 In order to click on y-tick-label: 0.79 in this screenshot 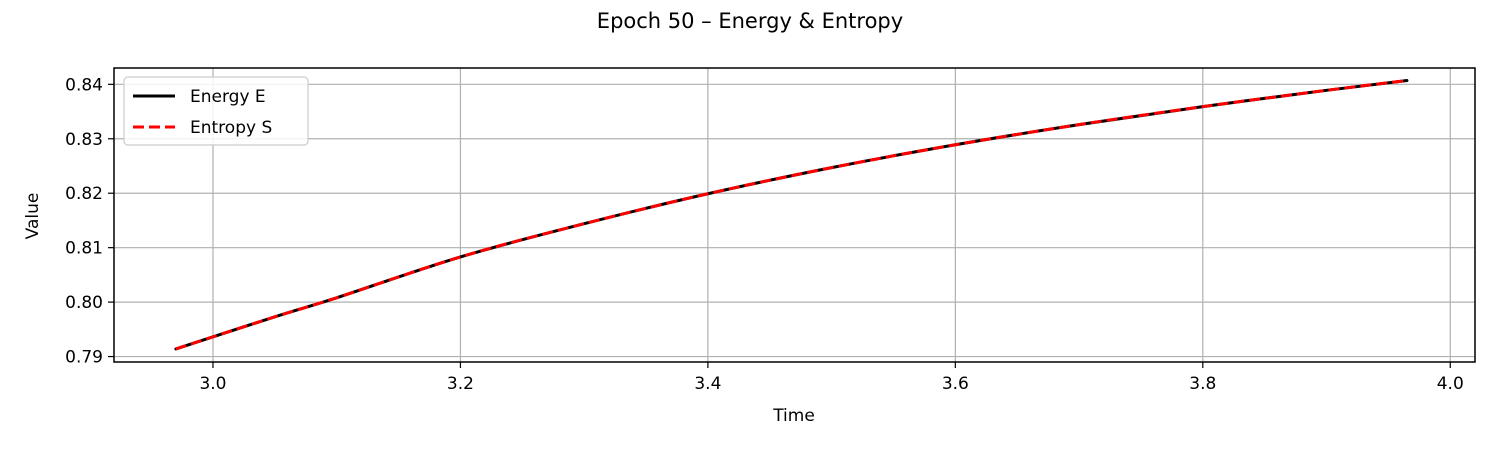, I will do `click(84, 358)`.